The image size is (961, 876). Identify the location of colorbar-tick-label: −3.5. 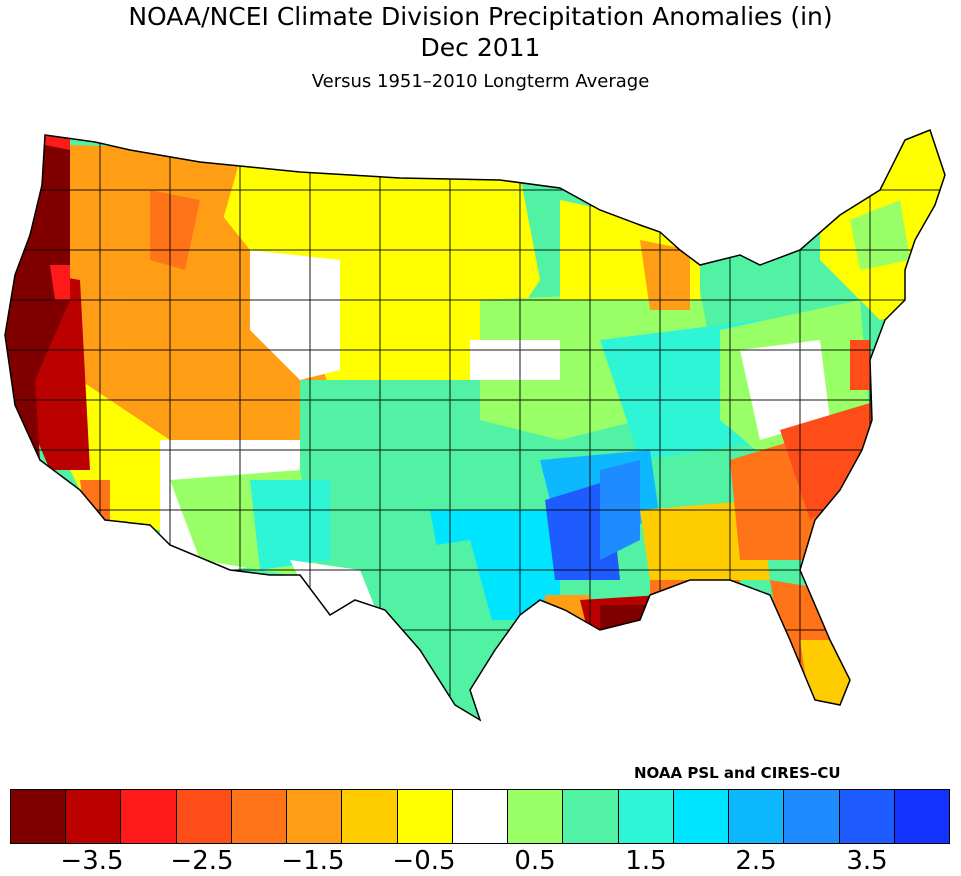
(92, 861).